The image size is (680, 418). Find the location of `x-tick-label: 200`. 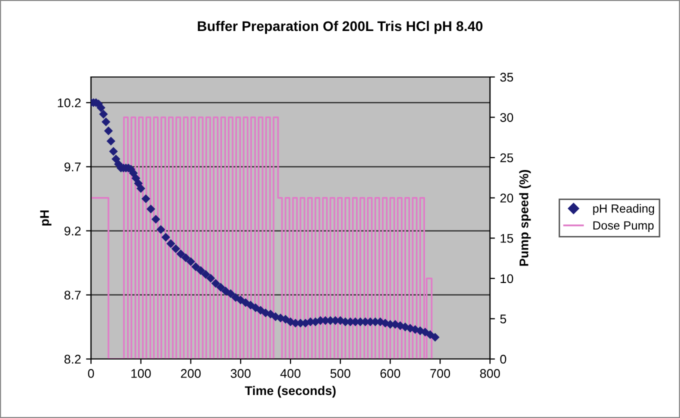

x-tick-label: 200 is located at coordinates (190, 373).